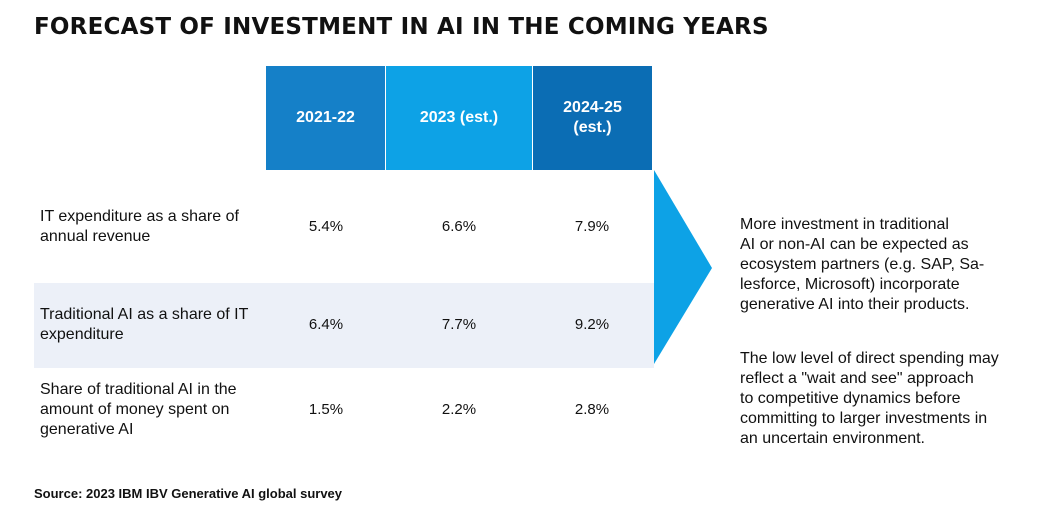  What do you see at coordinates (592, 409) in the screenshot?
I see `table-cell: 2.8%` at bounding box center [592, 409].